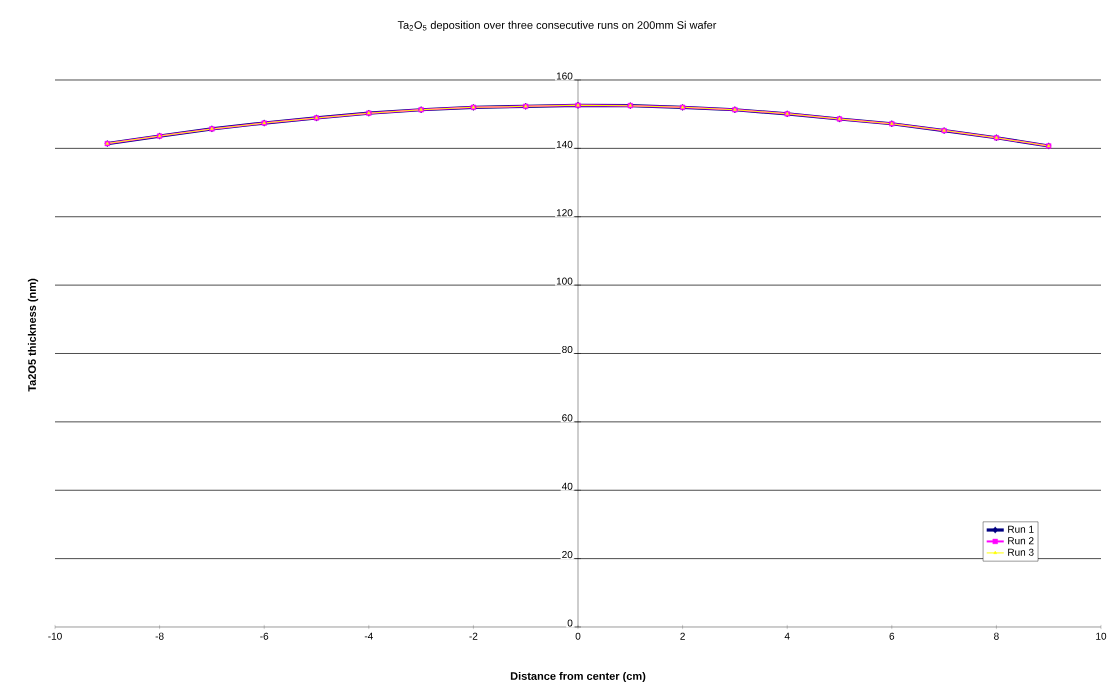  I want to click on x-tick-label: 6, so click(892, 636).